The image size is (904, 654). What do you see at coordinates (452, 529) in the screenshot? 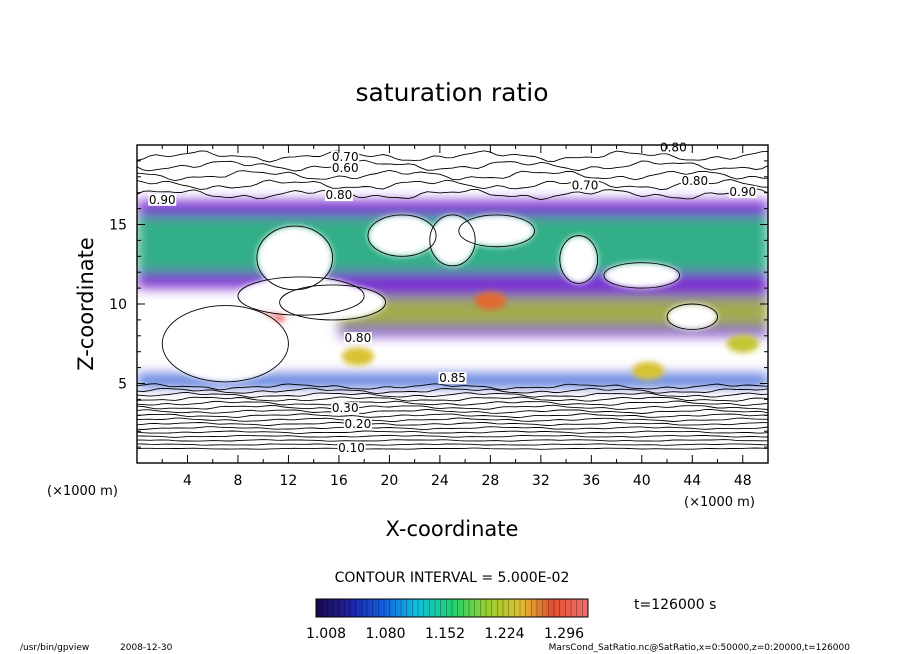
I see `x-axis-label: X-coordinate` at bounding box center [452, 529].